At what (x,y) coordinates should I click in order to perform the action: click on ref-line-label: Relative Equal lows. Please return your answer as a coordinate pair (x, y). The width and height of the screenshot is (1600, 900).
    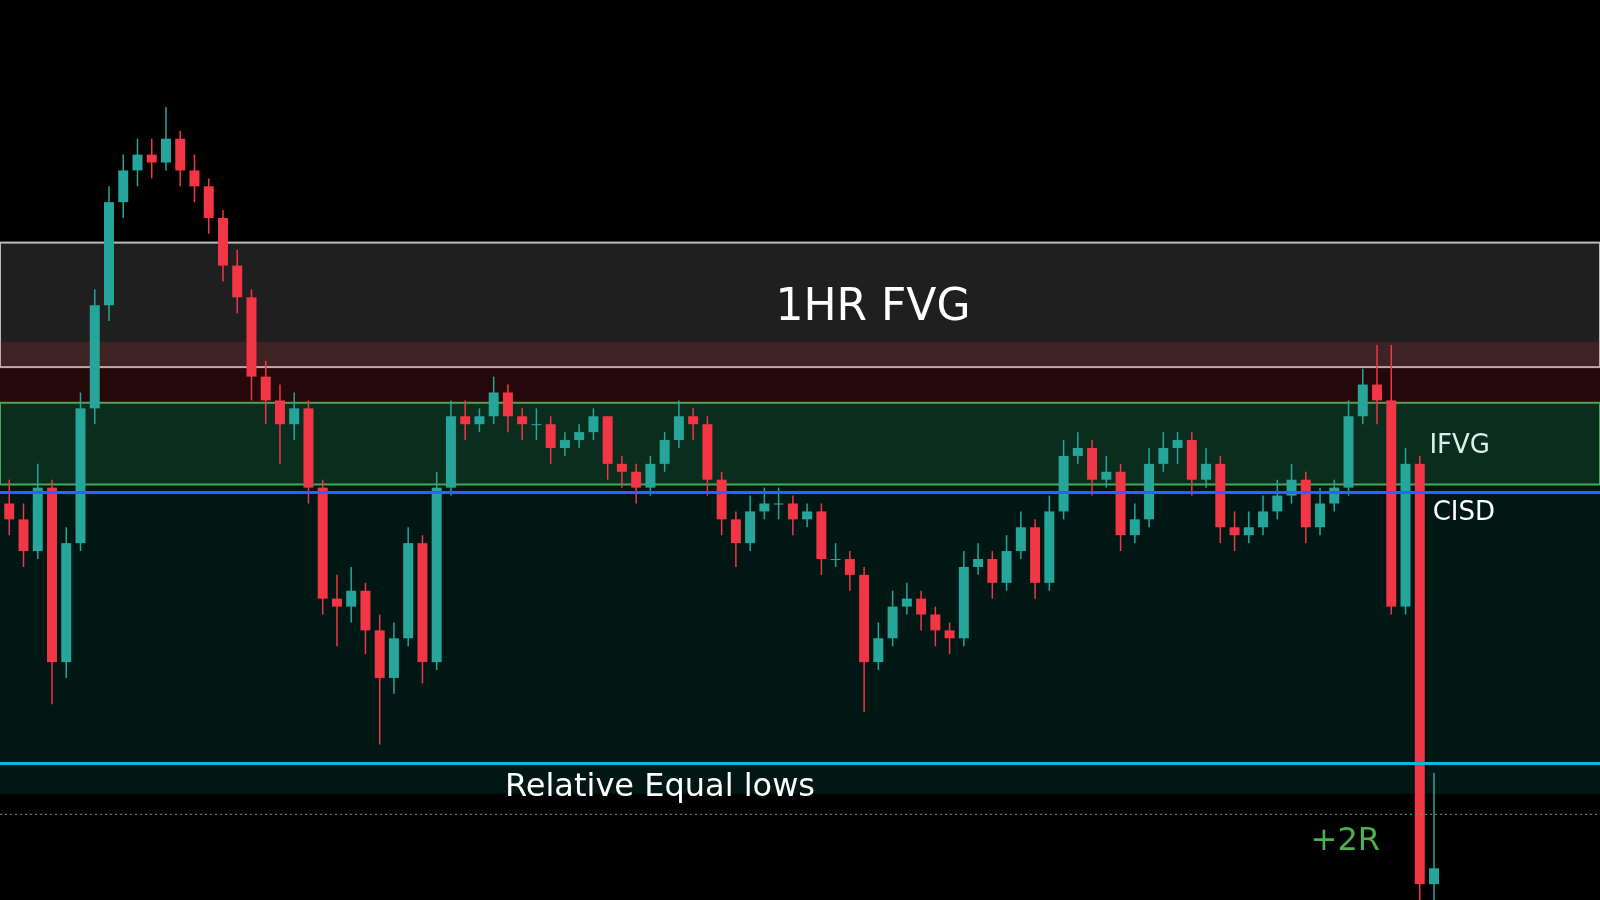
    Looking at the image, I should click on (660, 784).